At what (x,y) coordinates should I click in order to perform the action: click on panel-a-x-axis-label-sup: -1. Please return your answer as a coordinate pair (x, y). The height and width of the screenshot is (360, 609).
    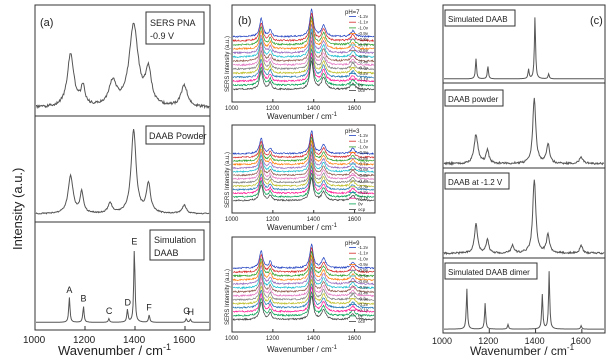
    Looking at the image, I should click on (167, 347).